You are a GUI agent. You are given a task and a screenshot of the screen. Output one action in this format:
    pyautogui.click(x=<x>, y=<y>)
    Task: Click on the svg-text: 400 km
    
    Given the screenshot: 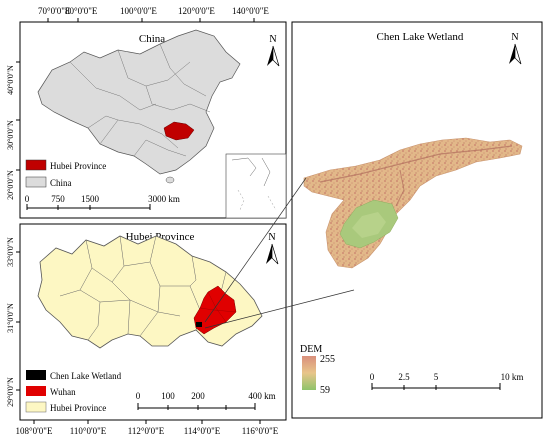 What is the action you would take?
    pyautogui.click(x=261, y=396)
    